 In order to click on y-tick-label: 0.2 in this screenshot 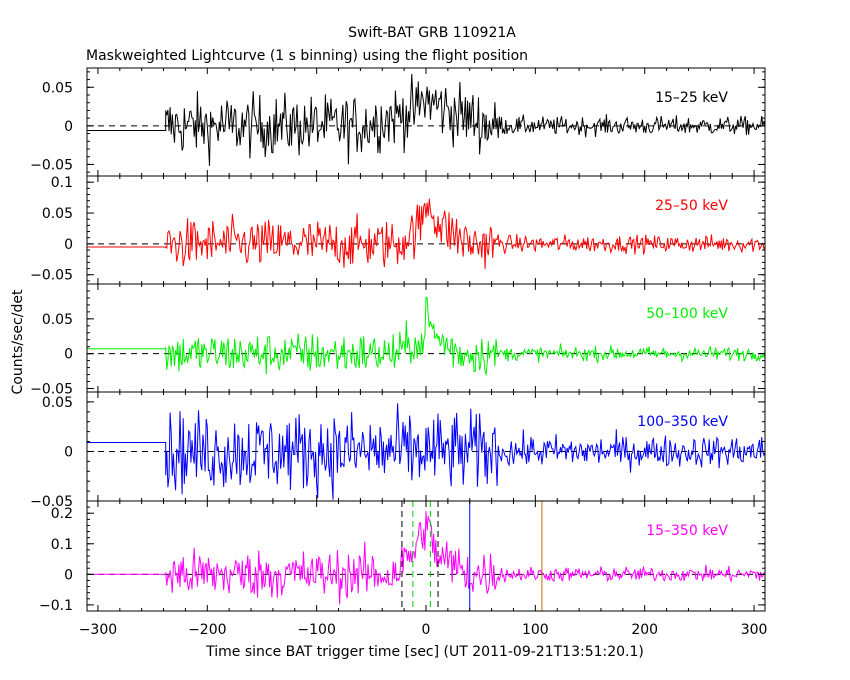, I will do `click(62, 514)`.